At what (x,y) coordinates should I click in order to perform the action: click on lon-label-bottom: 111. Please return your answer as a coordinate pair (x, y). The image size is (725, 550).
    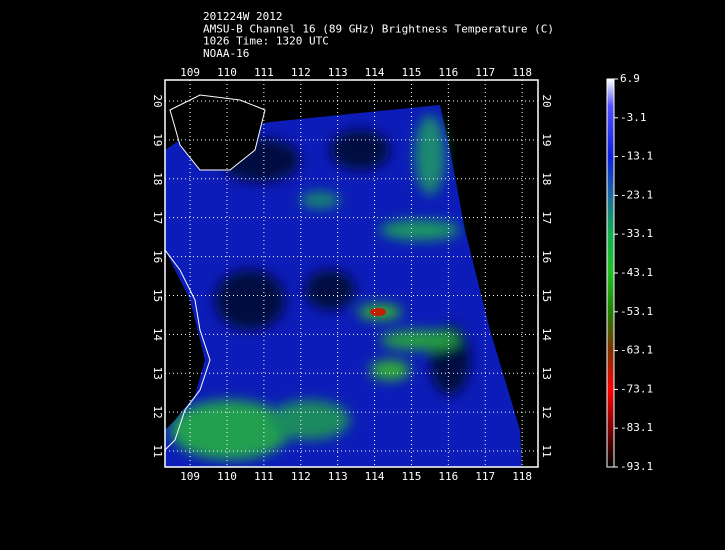
    Looking at the image, I should click on (264, 476).